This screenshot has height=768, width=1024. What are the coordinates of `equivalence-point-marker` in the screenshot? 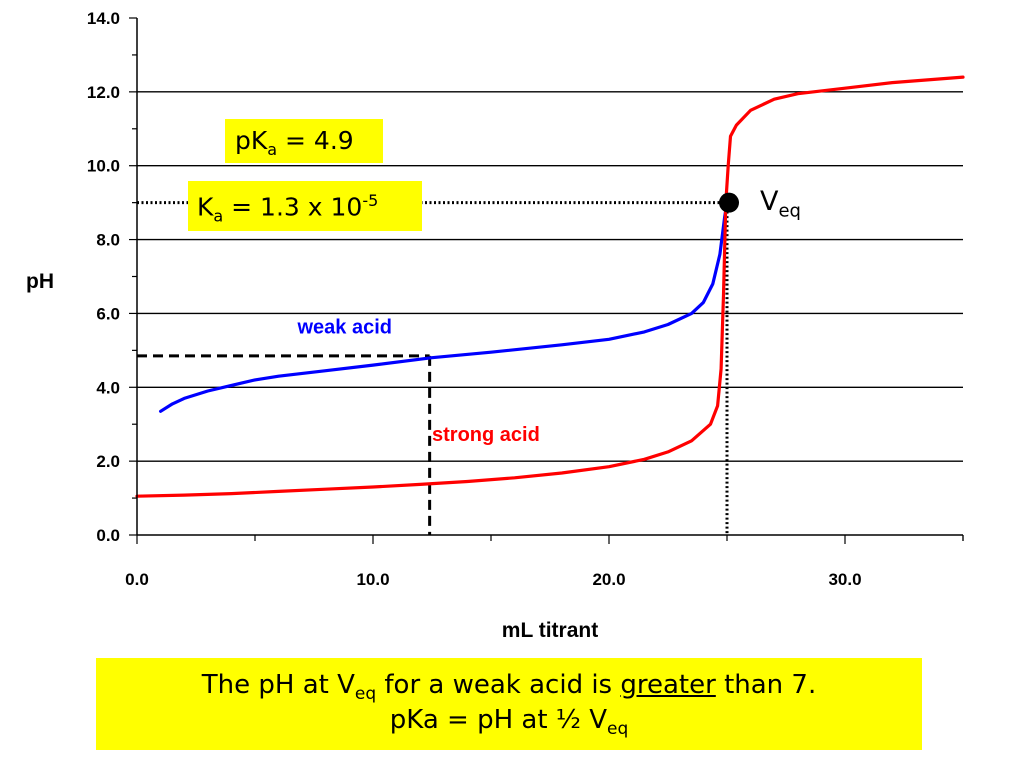 It's located at (729, 202).